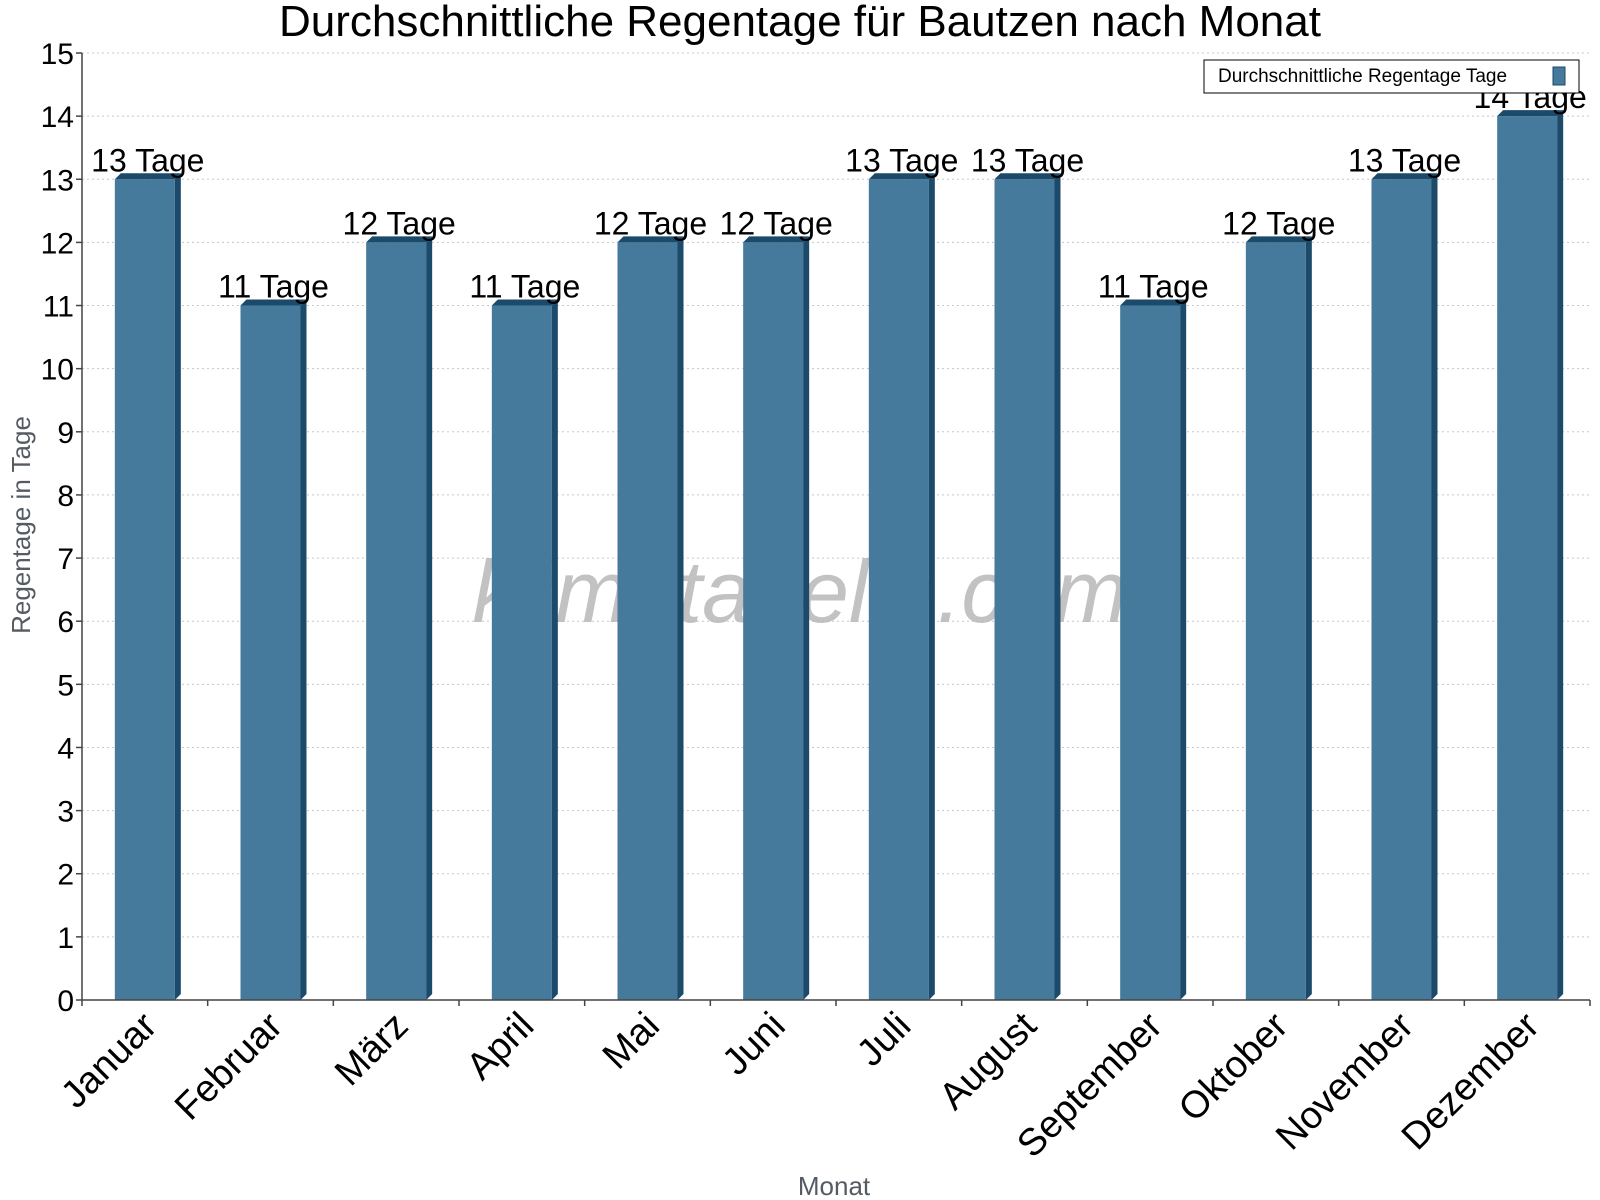  What do you see at coordinates (65, 496) in the screenshot?
I see `y-tick-label: 8` at bounding box center [65, 496].